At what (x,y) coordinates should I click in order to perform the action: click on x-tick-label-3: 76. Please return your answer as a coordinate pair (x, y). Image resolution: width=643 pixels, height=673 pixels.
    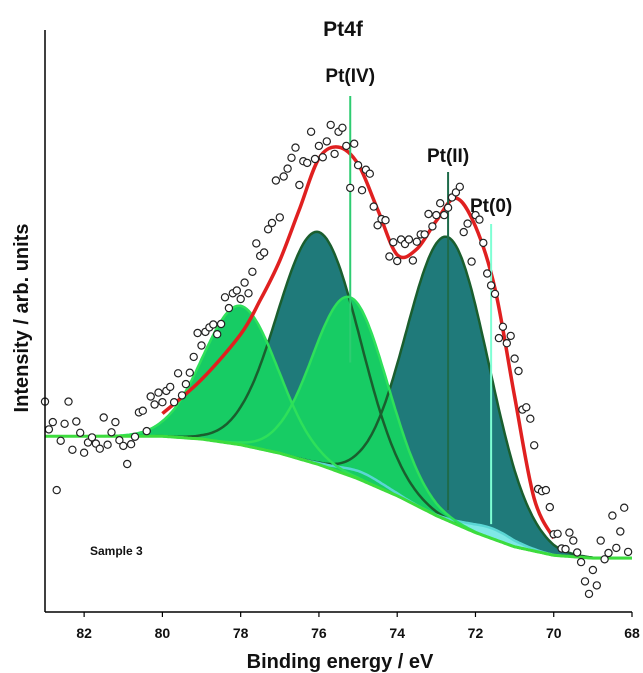
    Looking at the image, I should click on (319, 633).